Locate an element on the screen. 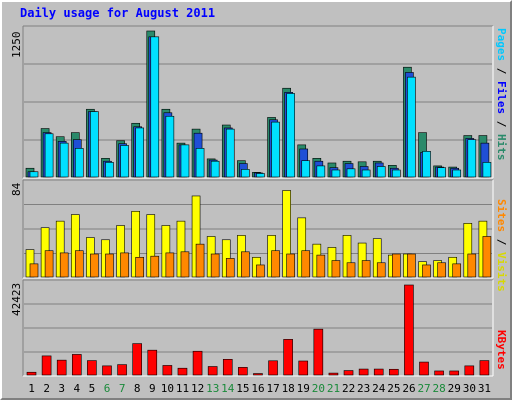  day-tick-label: 10 is located at coordinates (167, 388).